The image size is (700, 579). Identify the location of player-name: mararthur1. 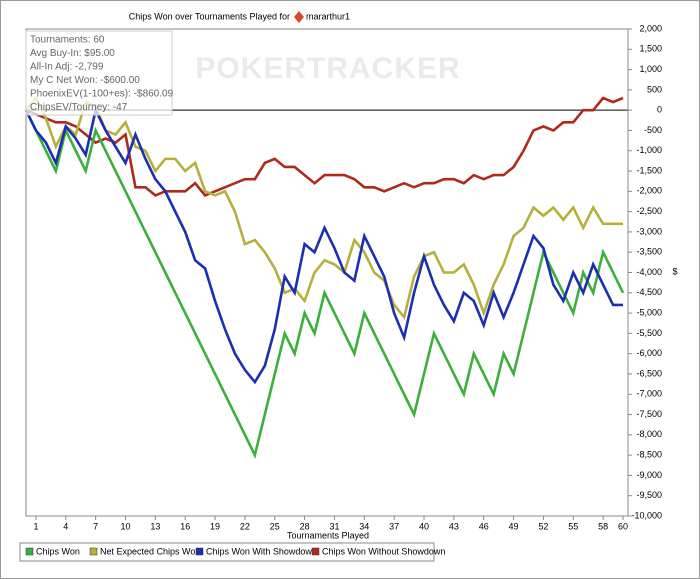
(328, 16).